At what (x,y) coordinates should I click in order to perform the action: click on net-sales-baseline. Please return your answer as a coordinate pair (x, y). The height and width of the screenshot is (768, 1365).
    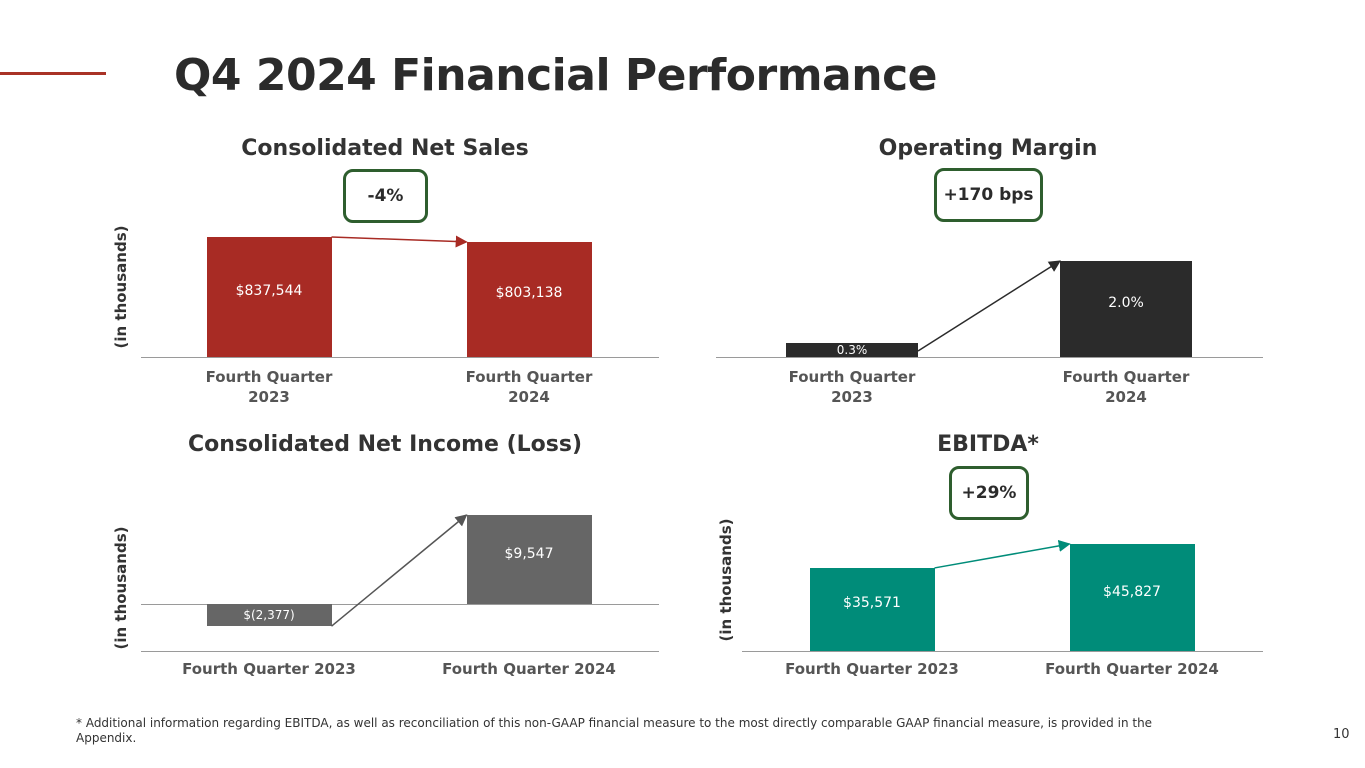
    Looking at the image, I should click on (400, 357).